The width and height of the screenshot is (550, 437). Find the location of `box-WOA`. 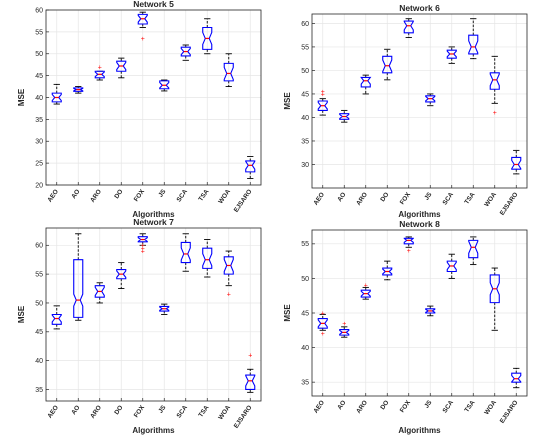

box-WOA is located at coordinates (228, 70).